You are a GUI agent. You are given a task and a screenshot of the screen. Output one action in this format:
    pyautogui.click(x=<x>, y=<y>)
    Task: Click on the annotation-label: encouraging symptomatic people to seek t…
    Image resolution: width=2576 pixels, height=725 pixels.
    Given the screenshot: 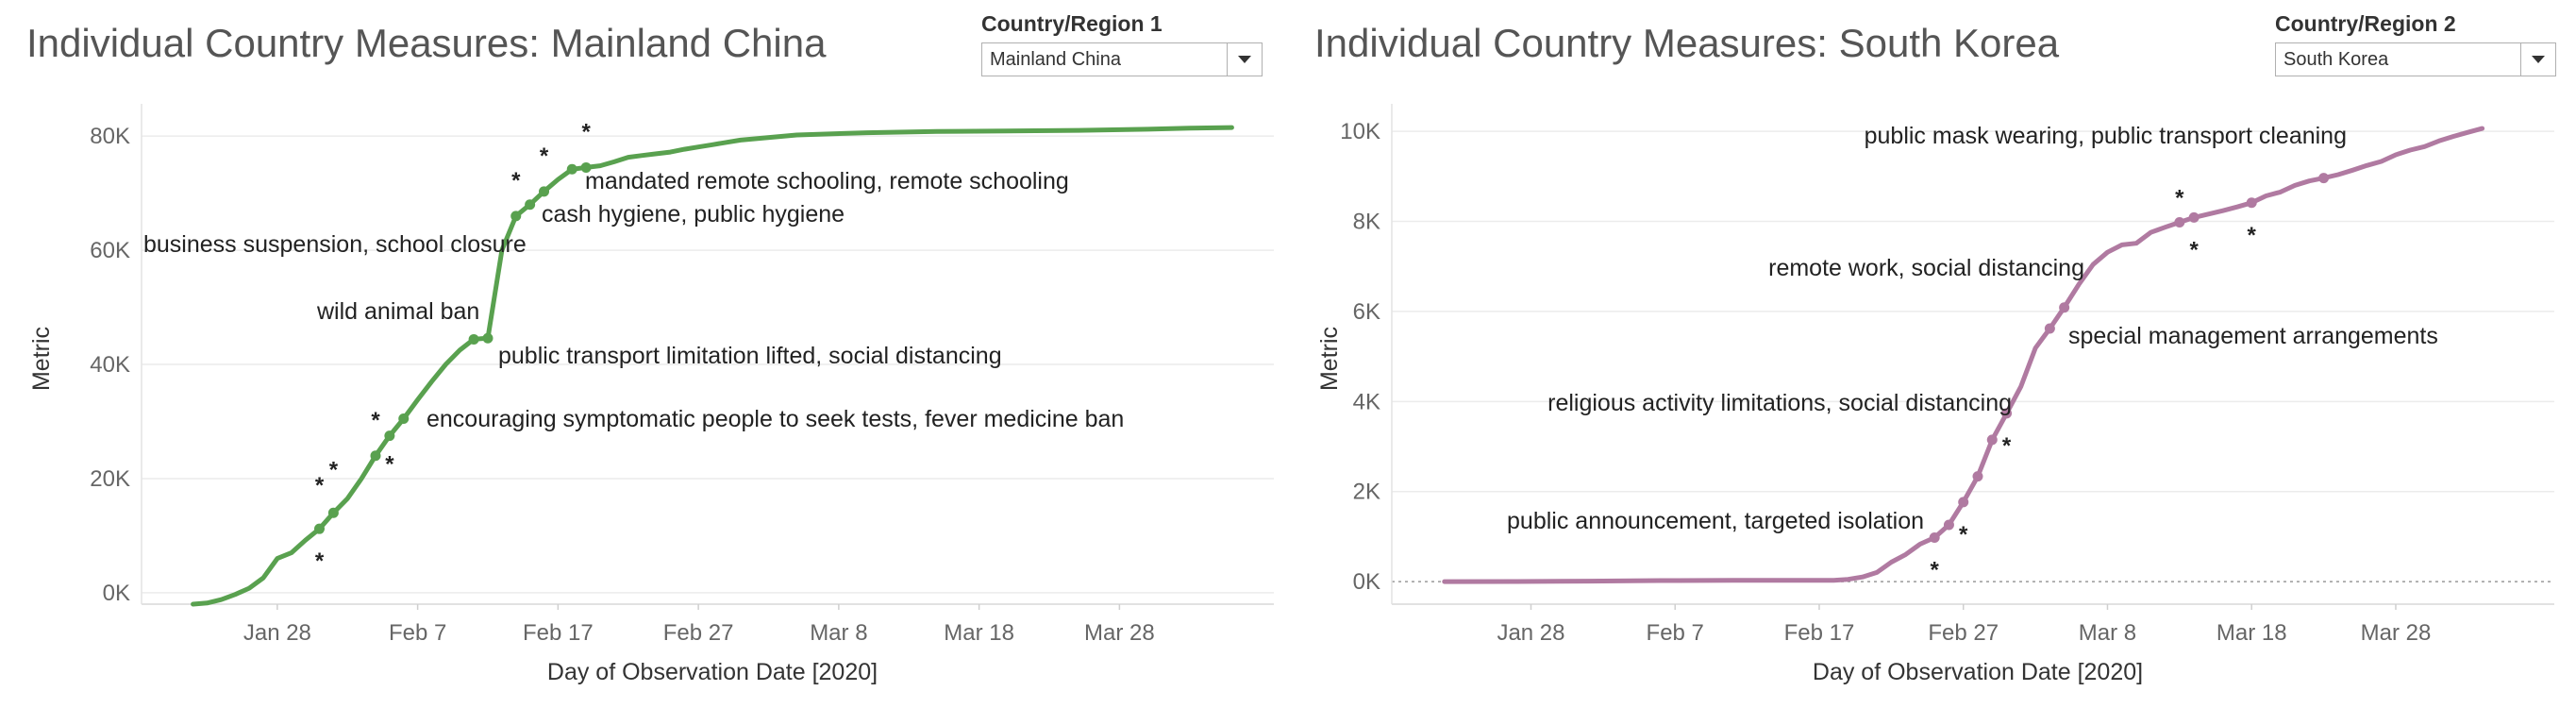 What is the action you would take?
    pyautogui.click(x=775, y=419)
    